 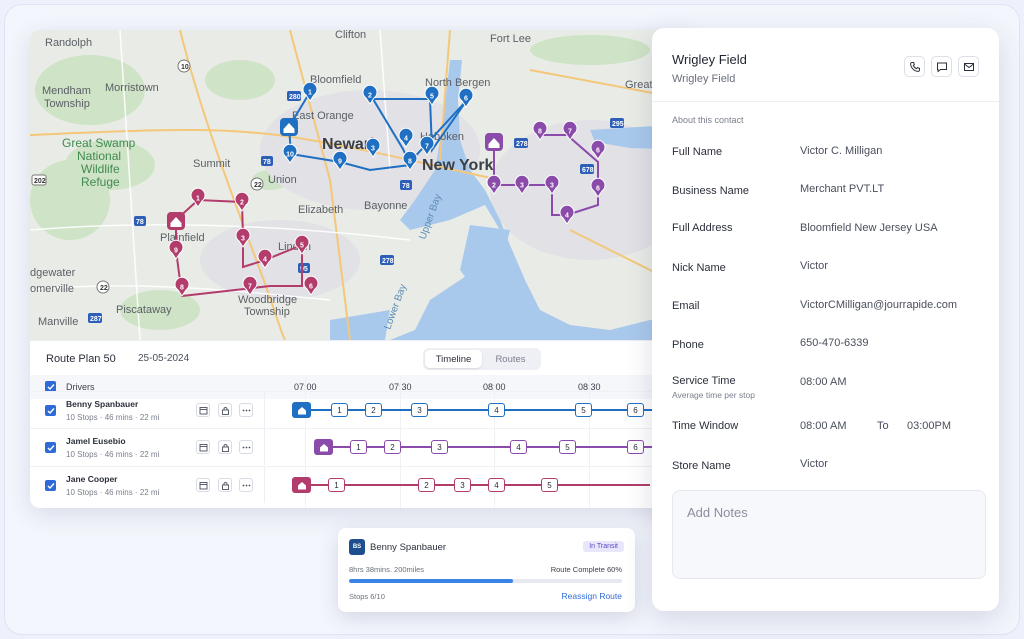 I want to click on pin-number: 3, so click(x=552, y=186).